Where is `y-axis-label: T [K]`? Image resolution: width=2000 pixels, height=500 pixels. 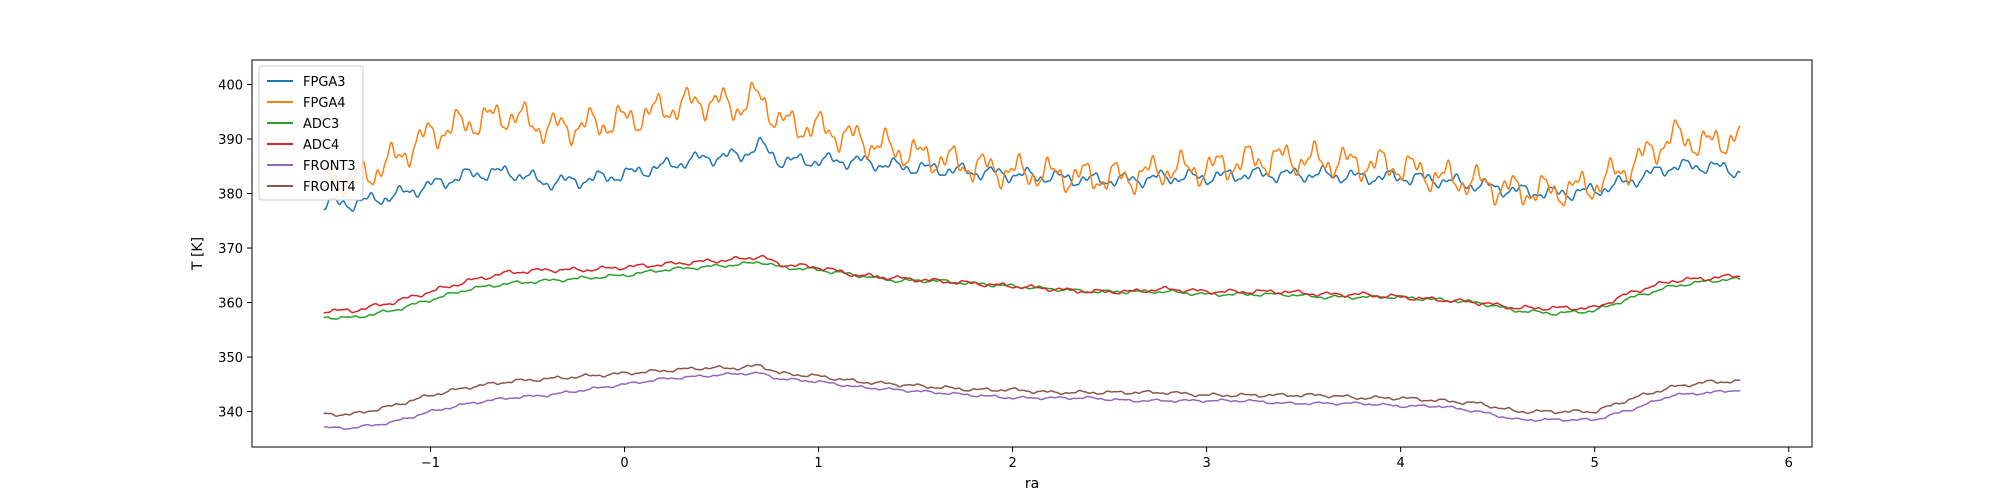
y-axis-label: T [K] is located at coordinates (198, 254).